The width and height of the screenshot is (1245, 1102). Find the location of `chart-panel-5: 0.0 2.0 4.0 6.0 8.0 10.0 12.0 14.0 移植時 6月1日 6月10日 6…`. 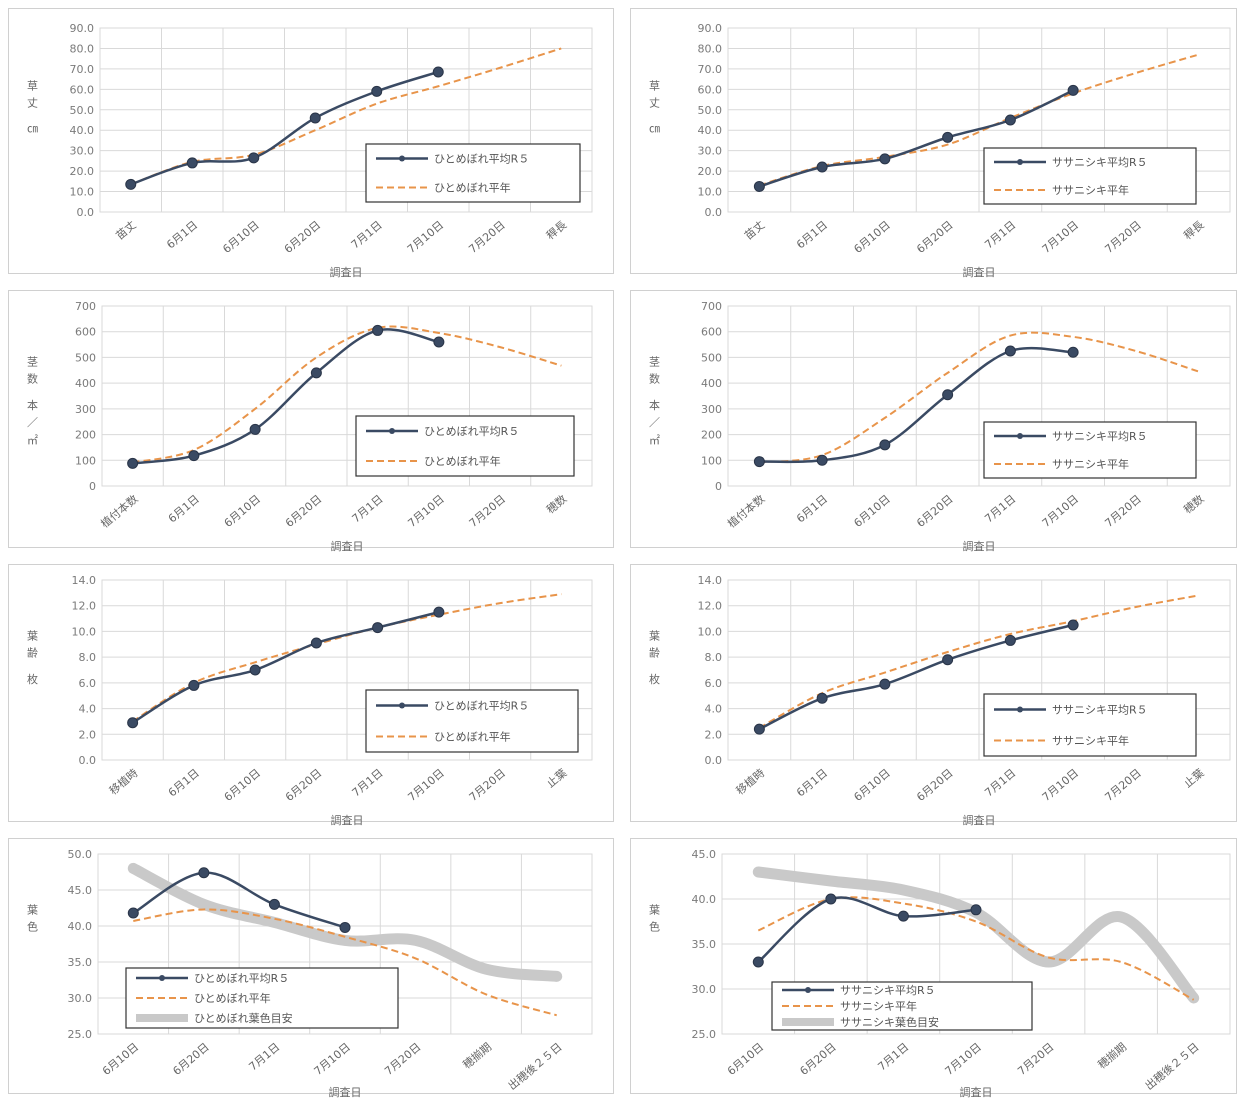

chart-panel-5: 0.0 2.0 4.0 6.0 8.0 10.0 12.0 14.0 移植時 6月1日 6月10日 6… is located at coordinates (311, 693).